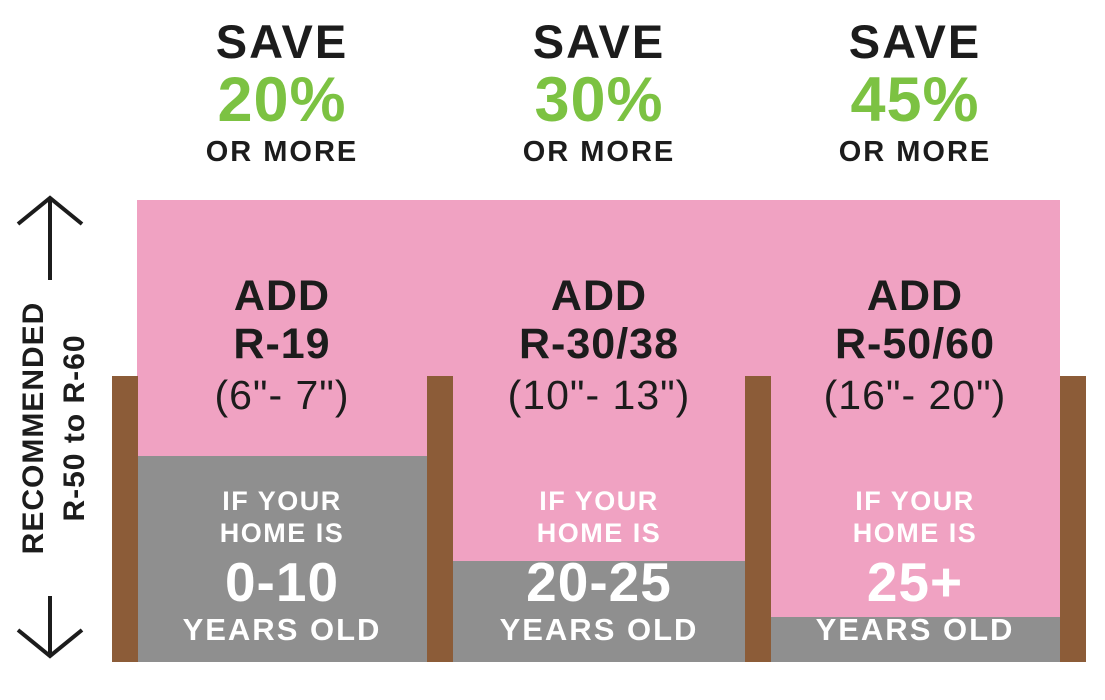 This screenshot has width=1105, height=700. I want to click on recommended-label-line2: R-50 to R-60, so click(74, 428).